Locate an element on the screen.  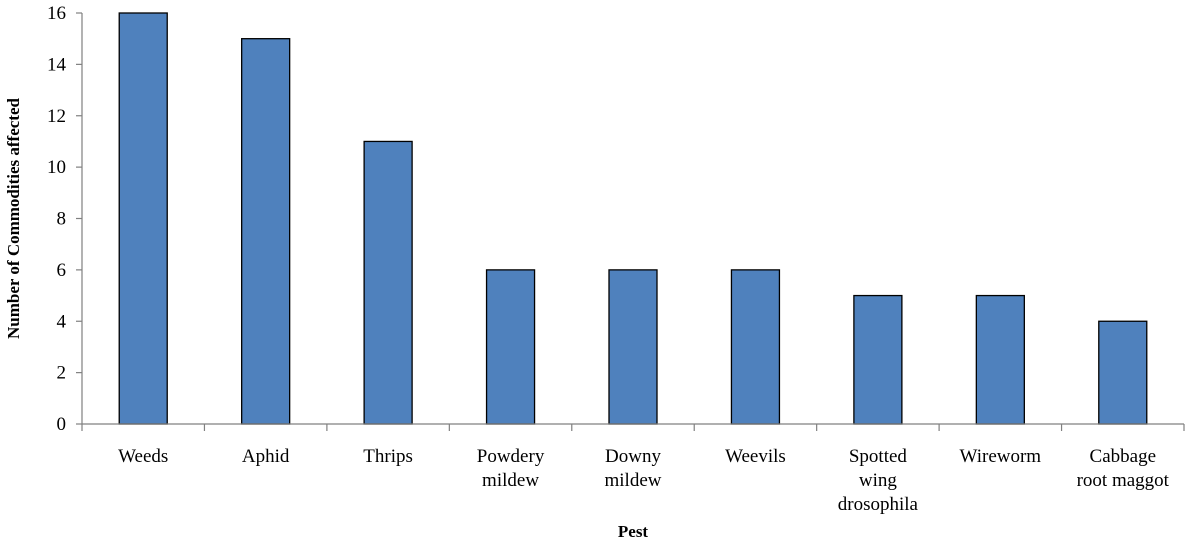
y-axis-ticks: 0 2 4 6 8 10 12 14 16 is located at coordinates (64, 219).